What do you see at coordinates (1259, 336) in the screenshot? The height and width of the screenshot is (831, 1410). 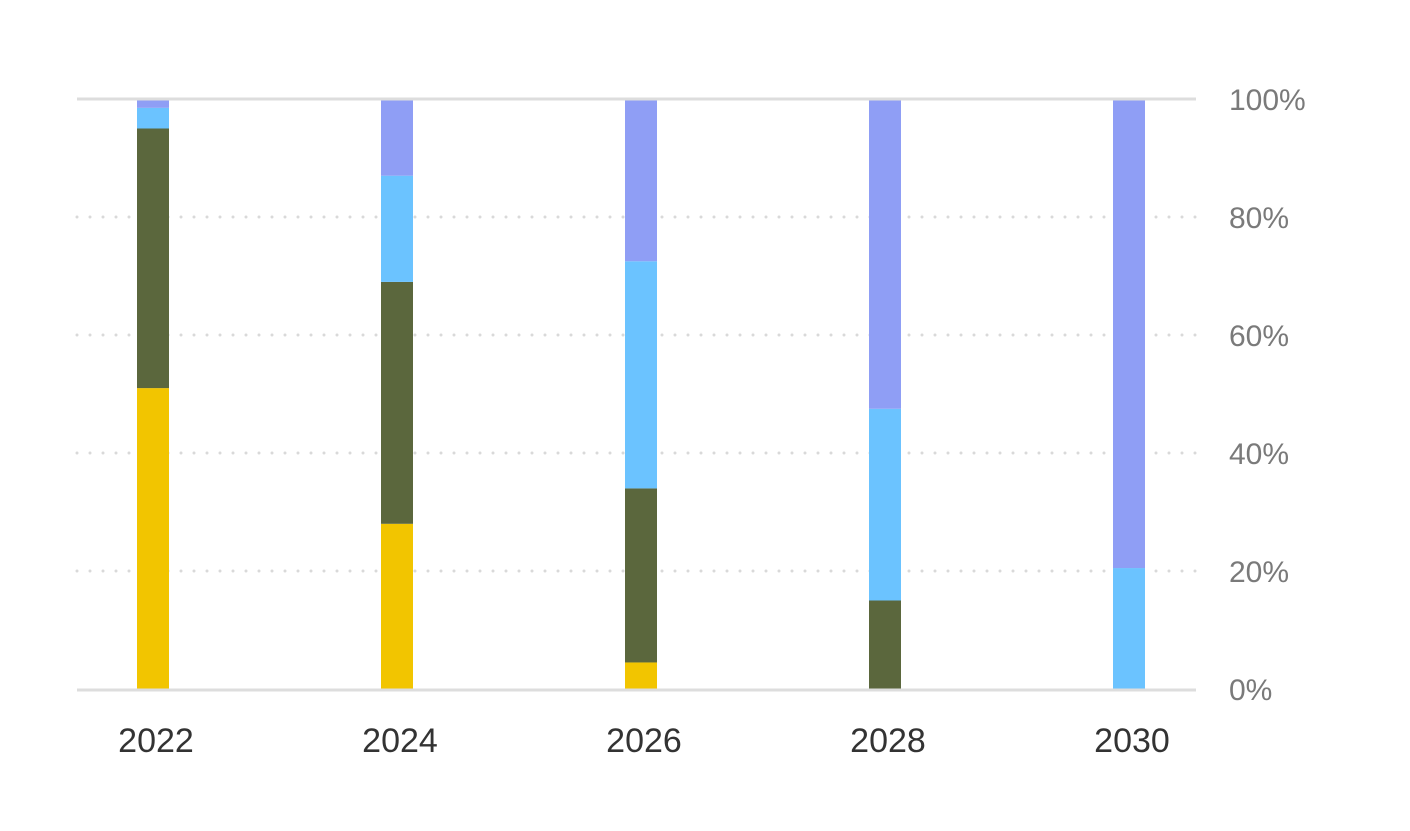 I see `y-tick-label-60: 60%` at bounding box center [1259, 336].